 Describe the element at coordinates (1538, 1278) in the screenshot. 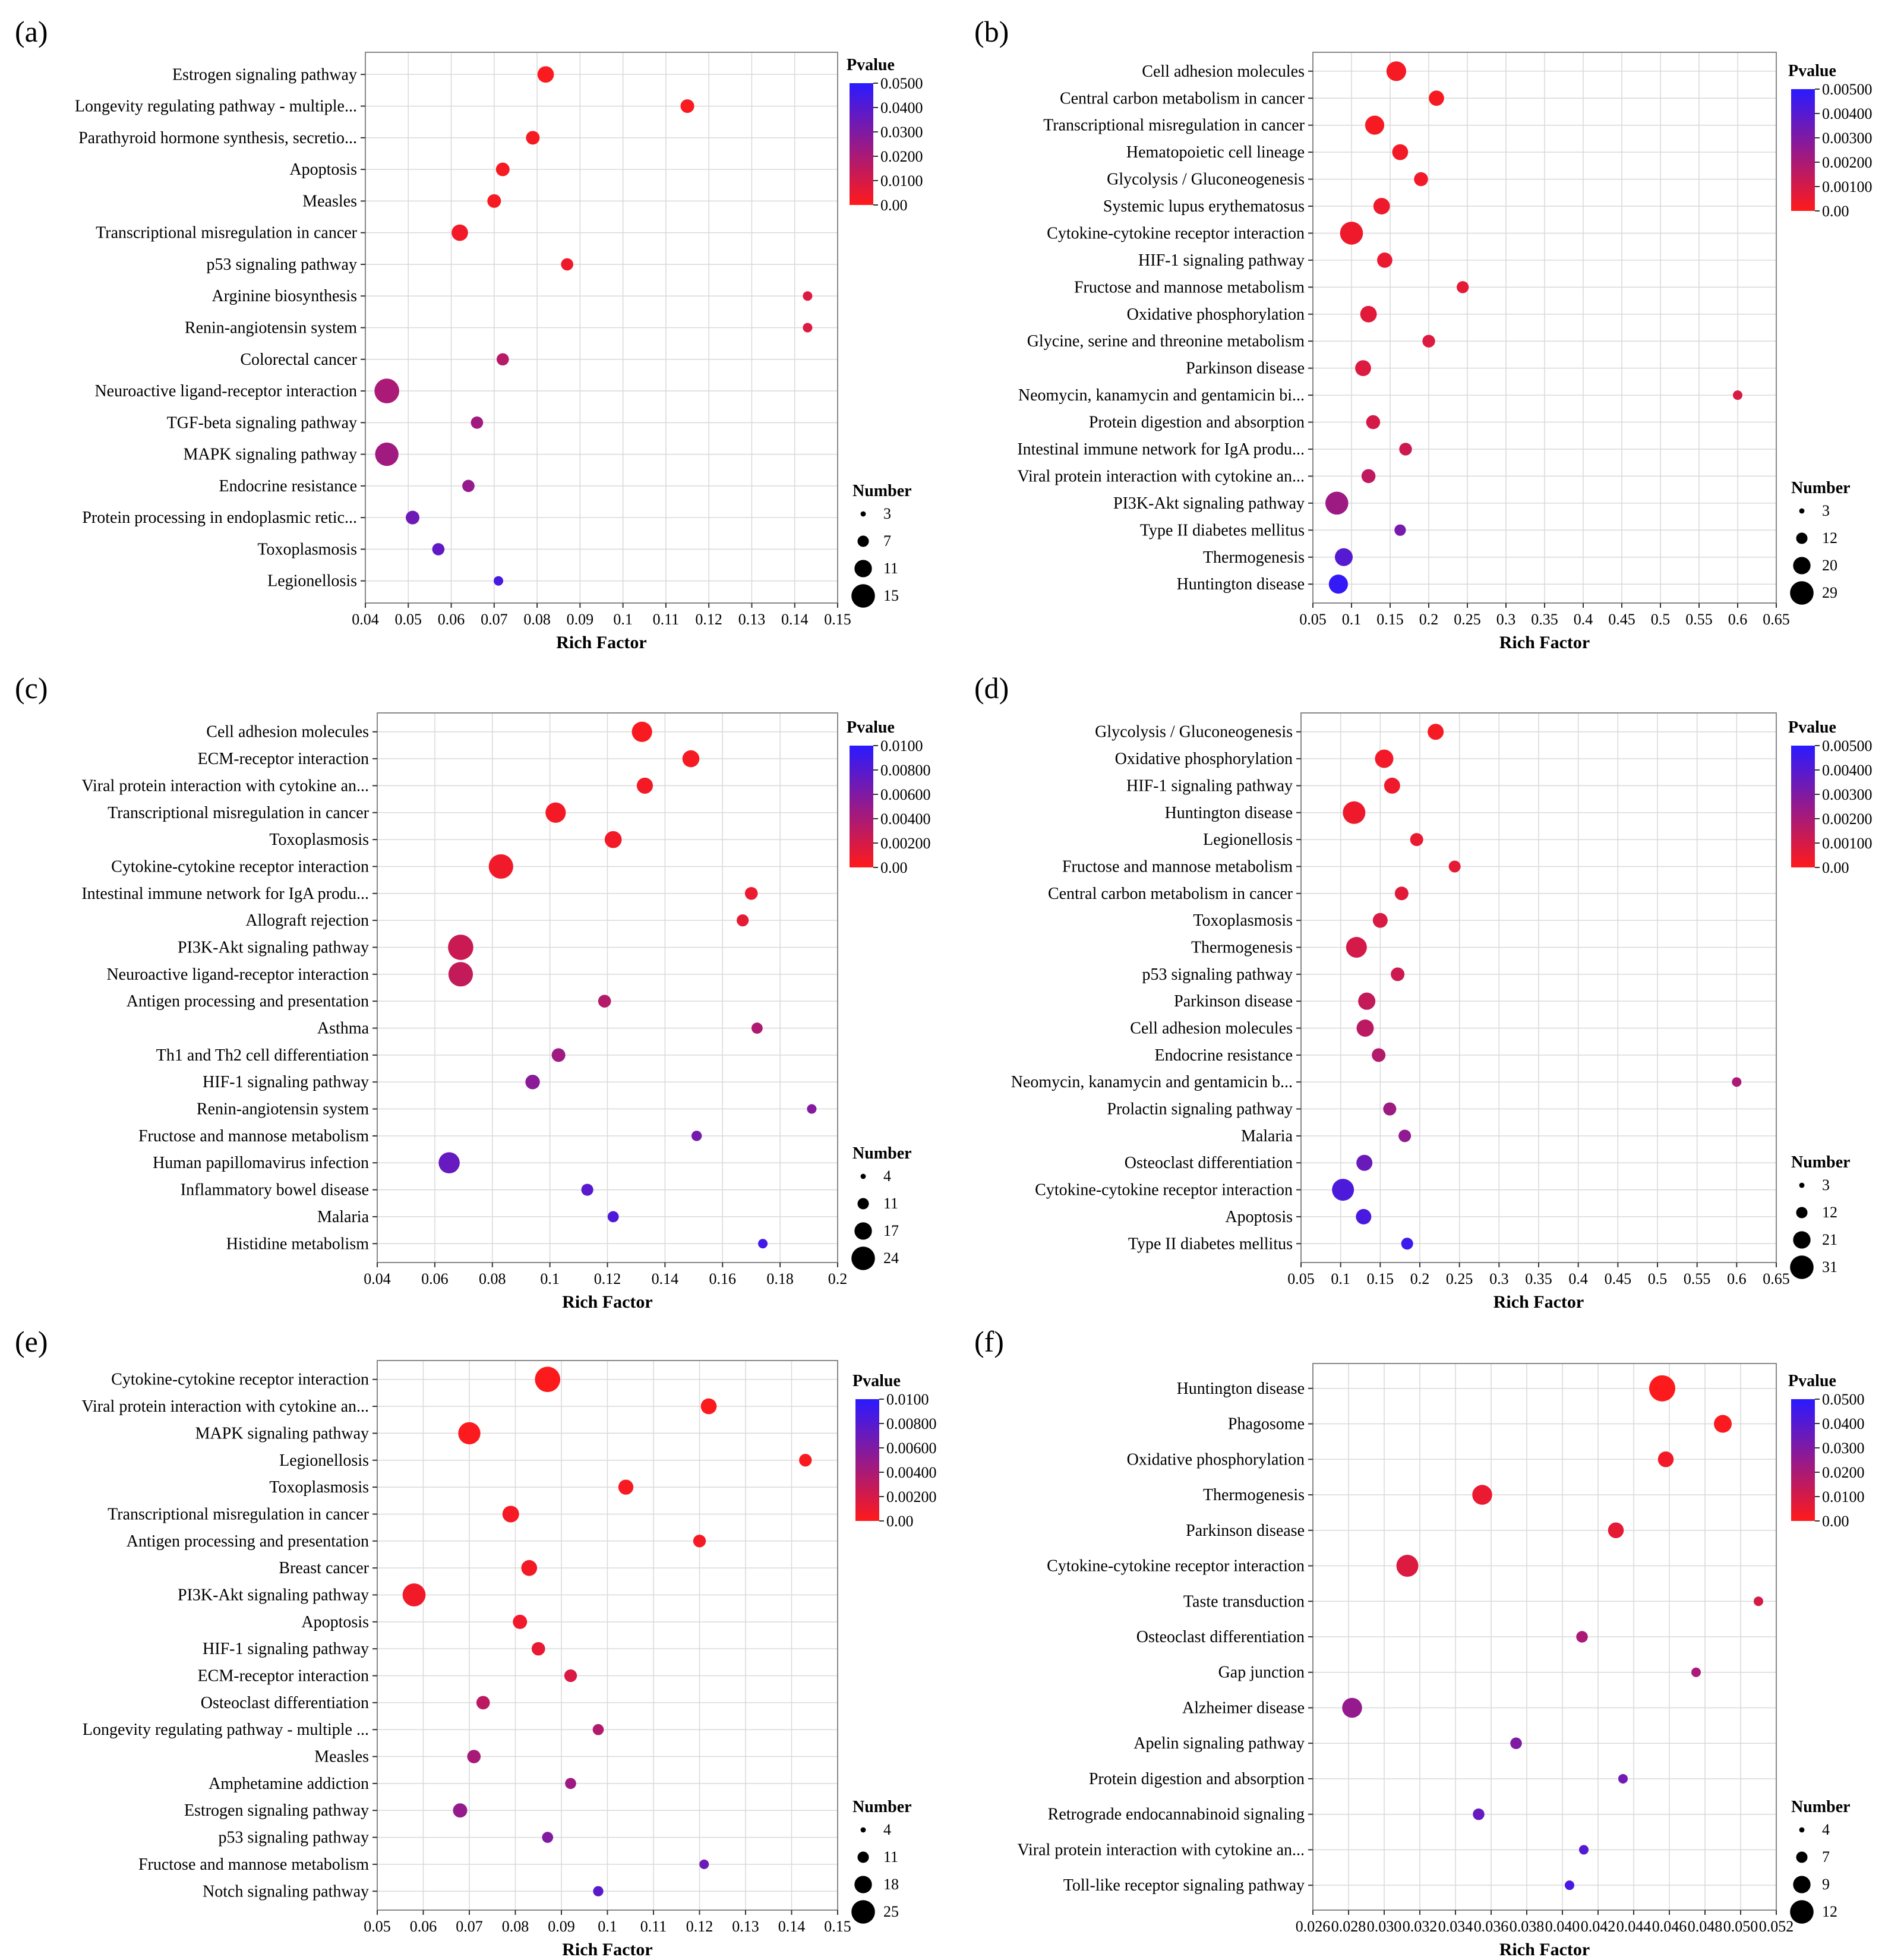

I see `x-tick-label: 0.35` at that location.